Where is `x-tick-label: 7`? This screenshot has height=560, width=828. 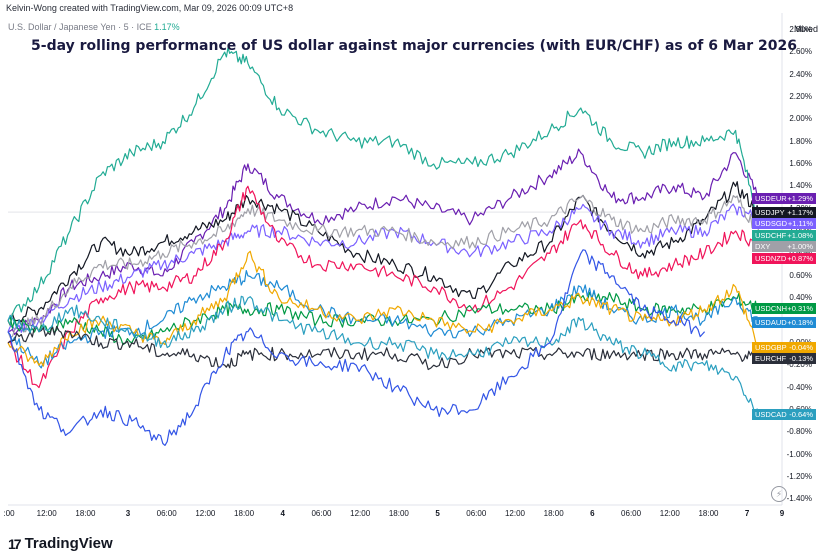
x-tick-label: 7 is located at coordinates (747, 513).